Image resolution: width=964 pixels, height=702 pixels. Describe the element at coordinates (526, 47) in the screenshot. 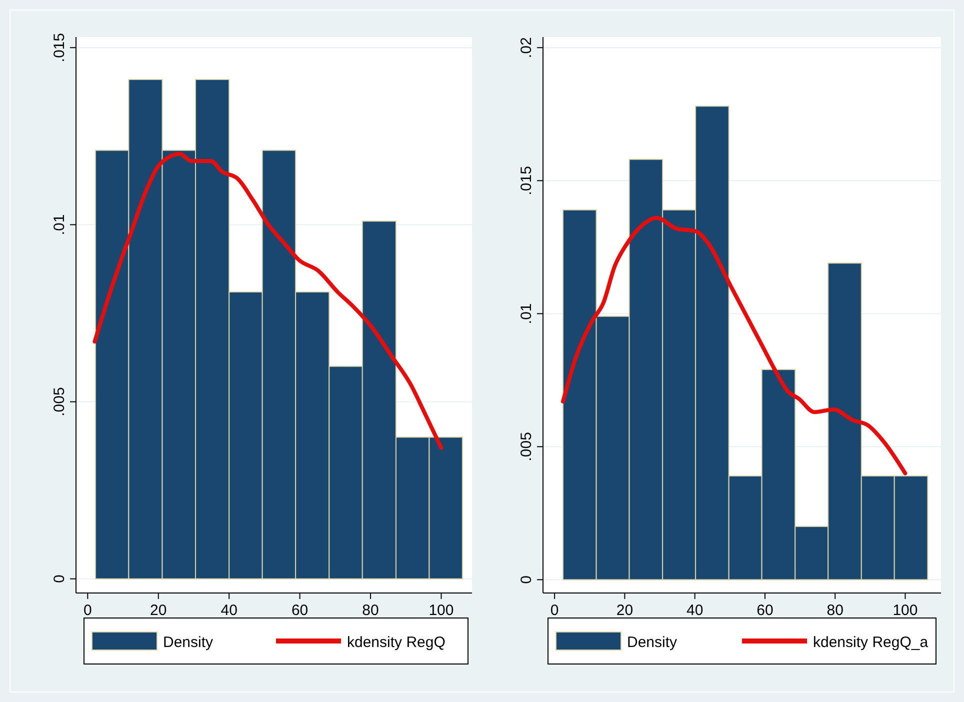

I see `y-tick-label: .02` at that location.